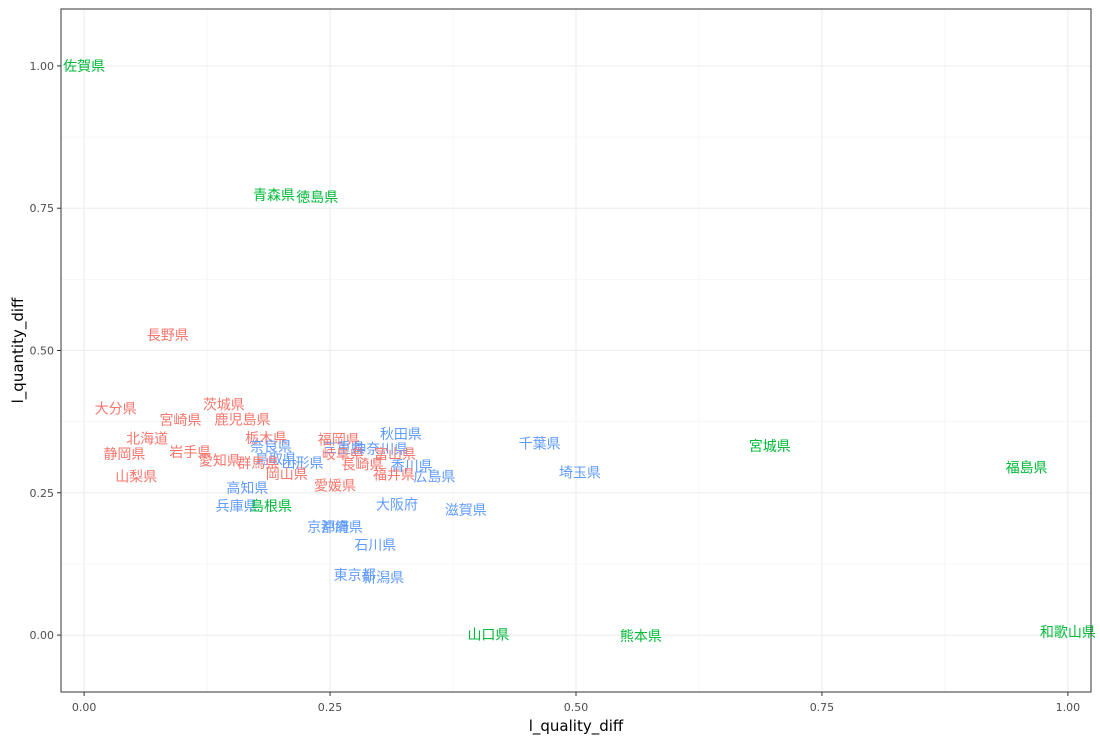 The width and height of the screenshot is (1100, 742). I want to click on x-axis-ticks: 0.00 0.25 0.50 0.75 1.00, so click(576, 703).